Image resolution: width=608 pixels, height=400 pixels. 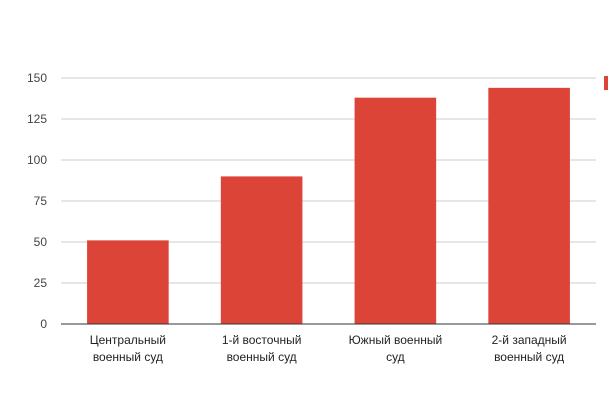 What do you see at coordinates (262, 340) in the screenshot?
I see `x-category-label: 1-й восточный` at bounding box center [262, 340].